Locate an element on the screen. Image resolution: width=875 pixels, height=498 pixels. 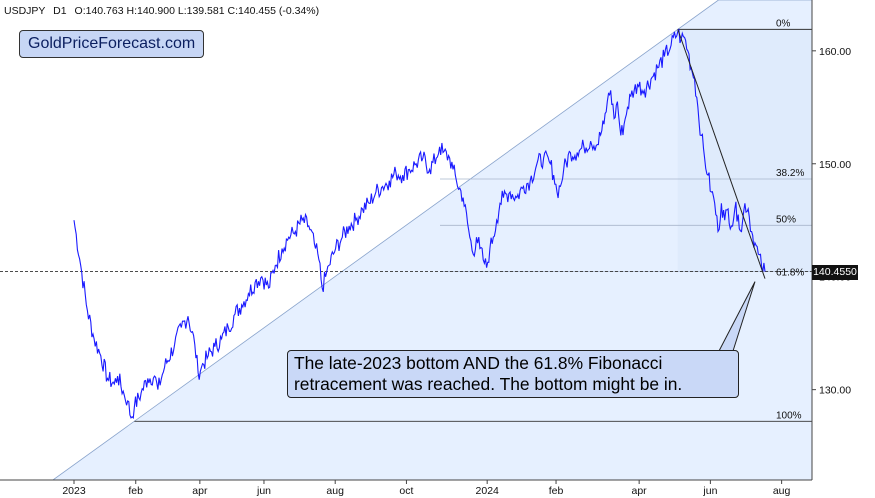
price-tick-label: 150.00 is located at coordinates (835, 165).